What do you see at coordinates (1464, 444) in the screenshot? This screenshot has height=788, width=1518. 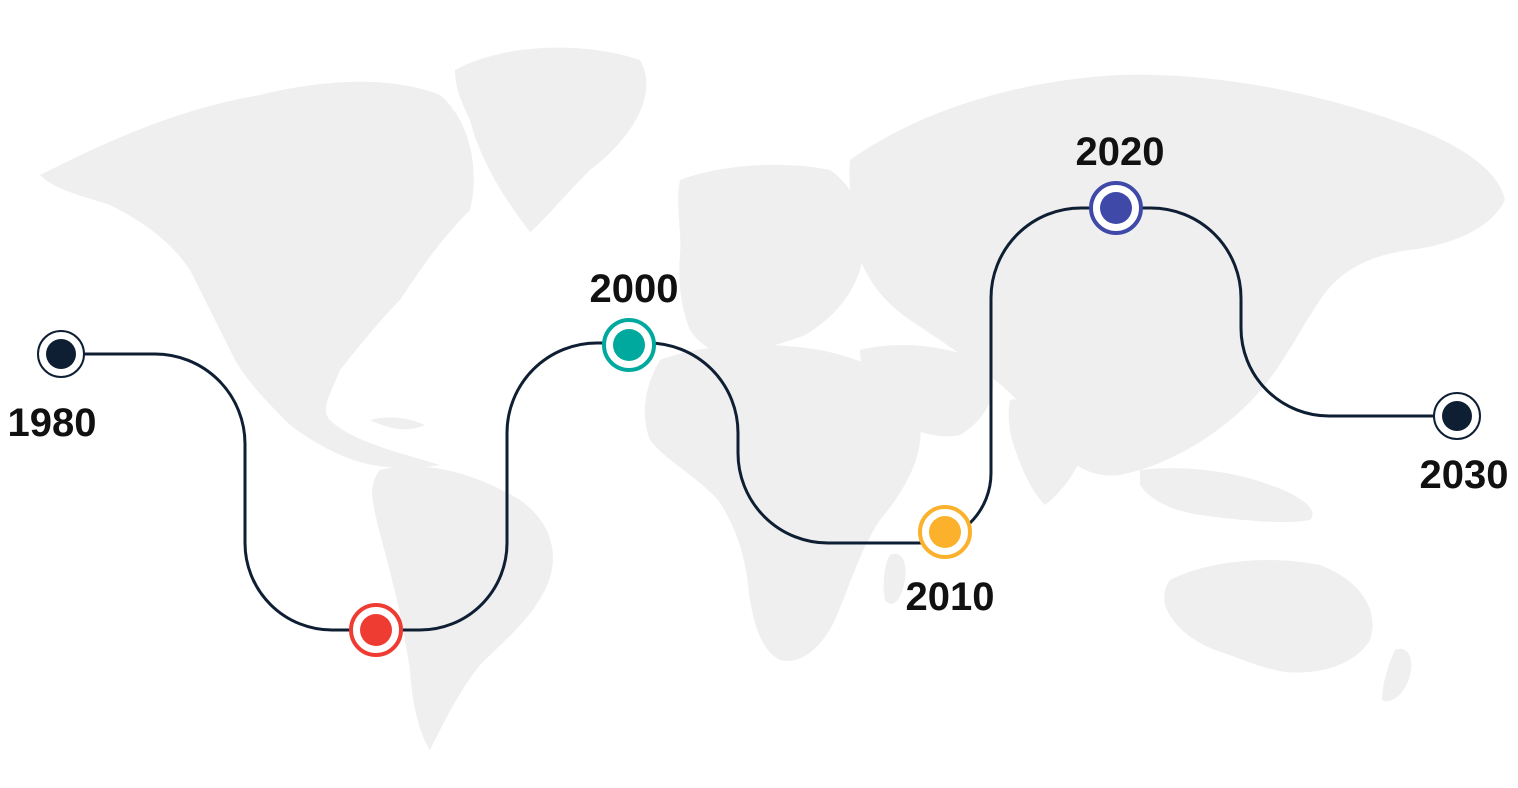 I see `milestone-2030: 2030` at bounding box center [1464, 444].